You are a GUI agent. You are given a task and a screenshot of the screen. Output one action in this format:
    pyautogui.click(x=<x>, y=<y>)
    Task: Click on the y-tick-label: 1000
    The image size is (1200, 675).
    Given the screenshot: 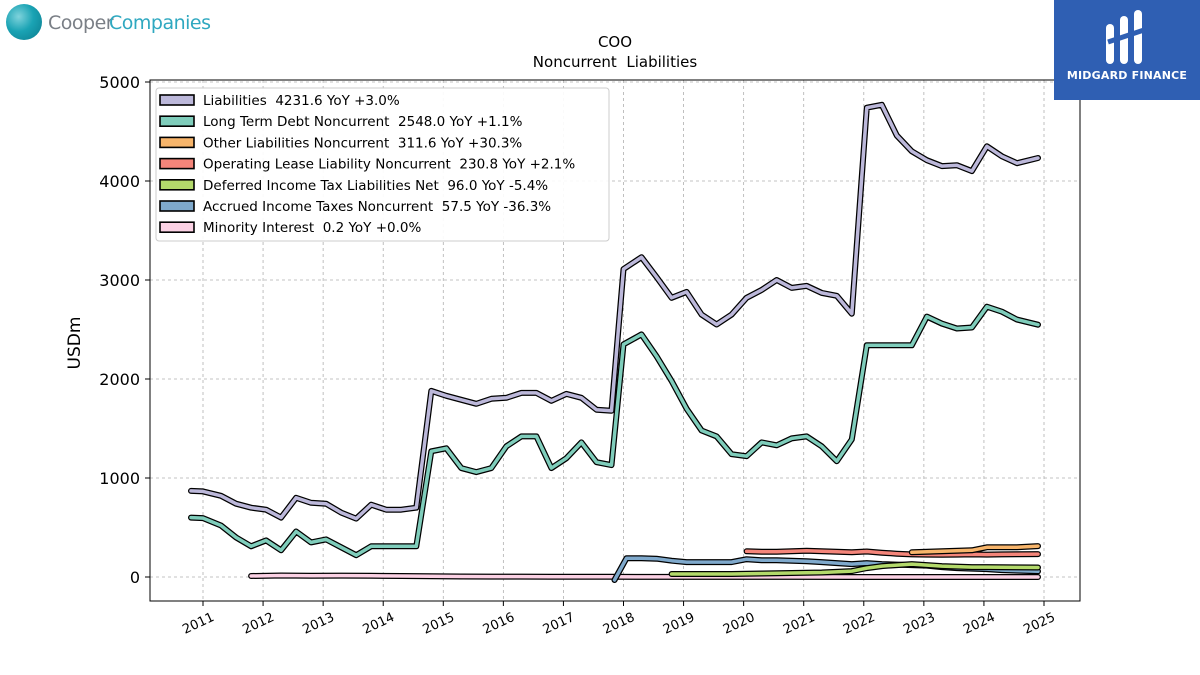 What is the action you would take?
    pyautogui.click(x=119, y=478)
    